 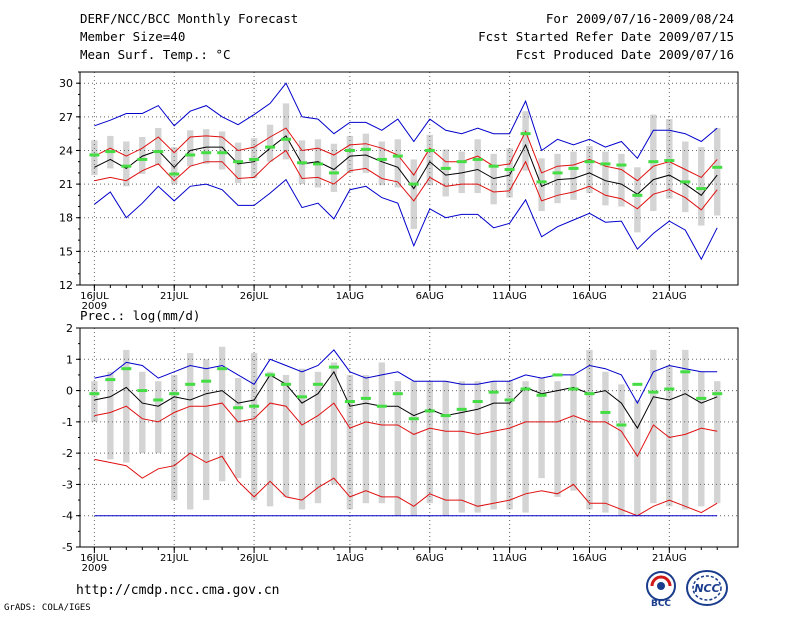 What do you see at coordinates (66, 184) in the screenshot?
I see `y-tick-label: 21` at bounding box center [66, 184].